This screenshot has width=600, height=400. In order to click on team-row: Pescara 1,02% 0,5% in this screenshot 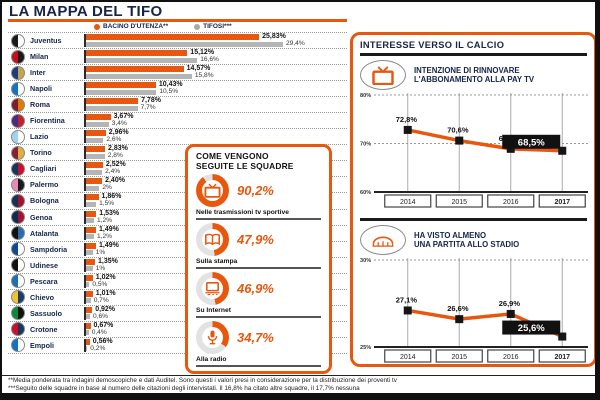, I will do `click(177, 282)`.